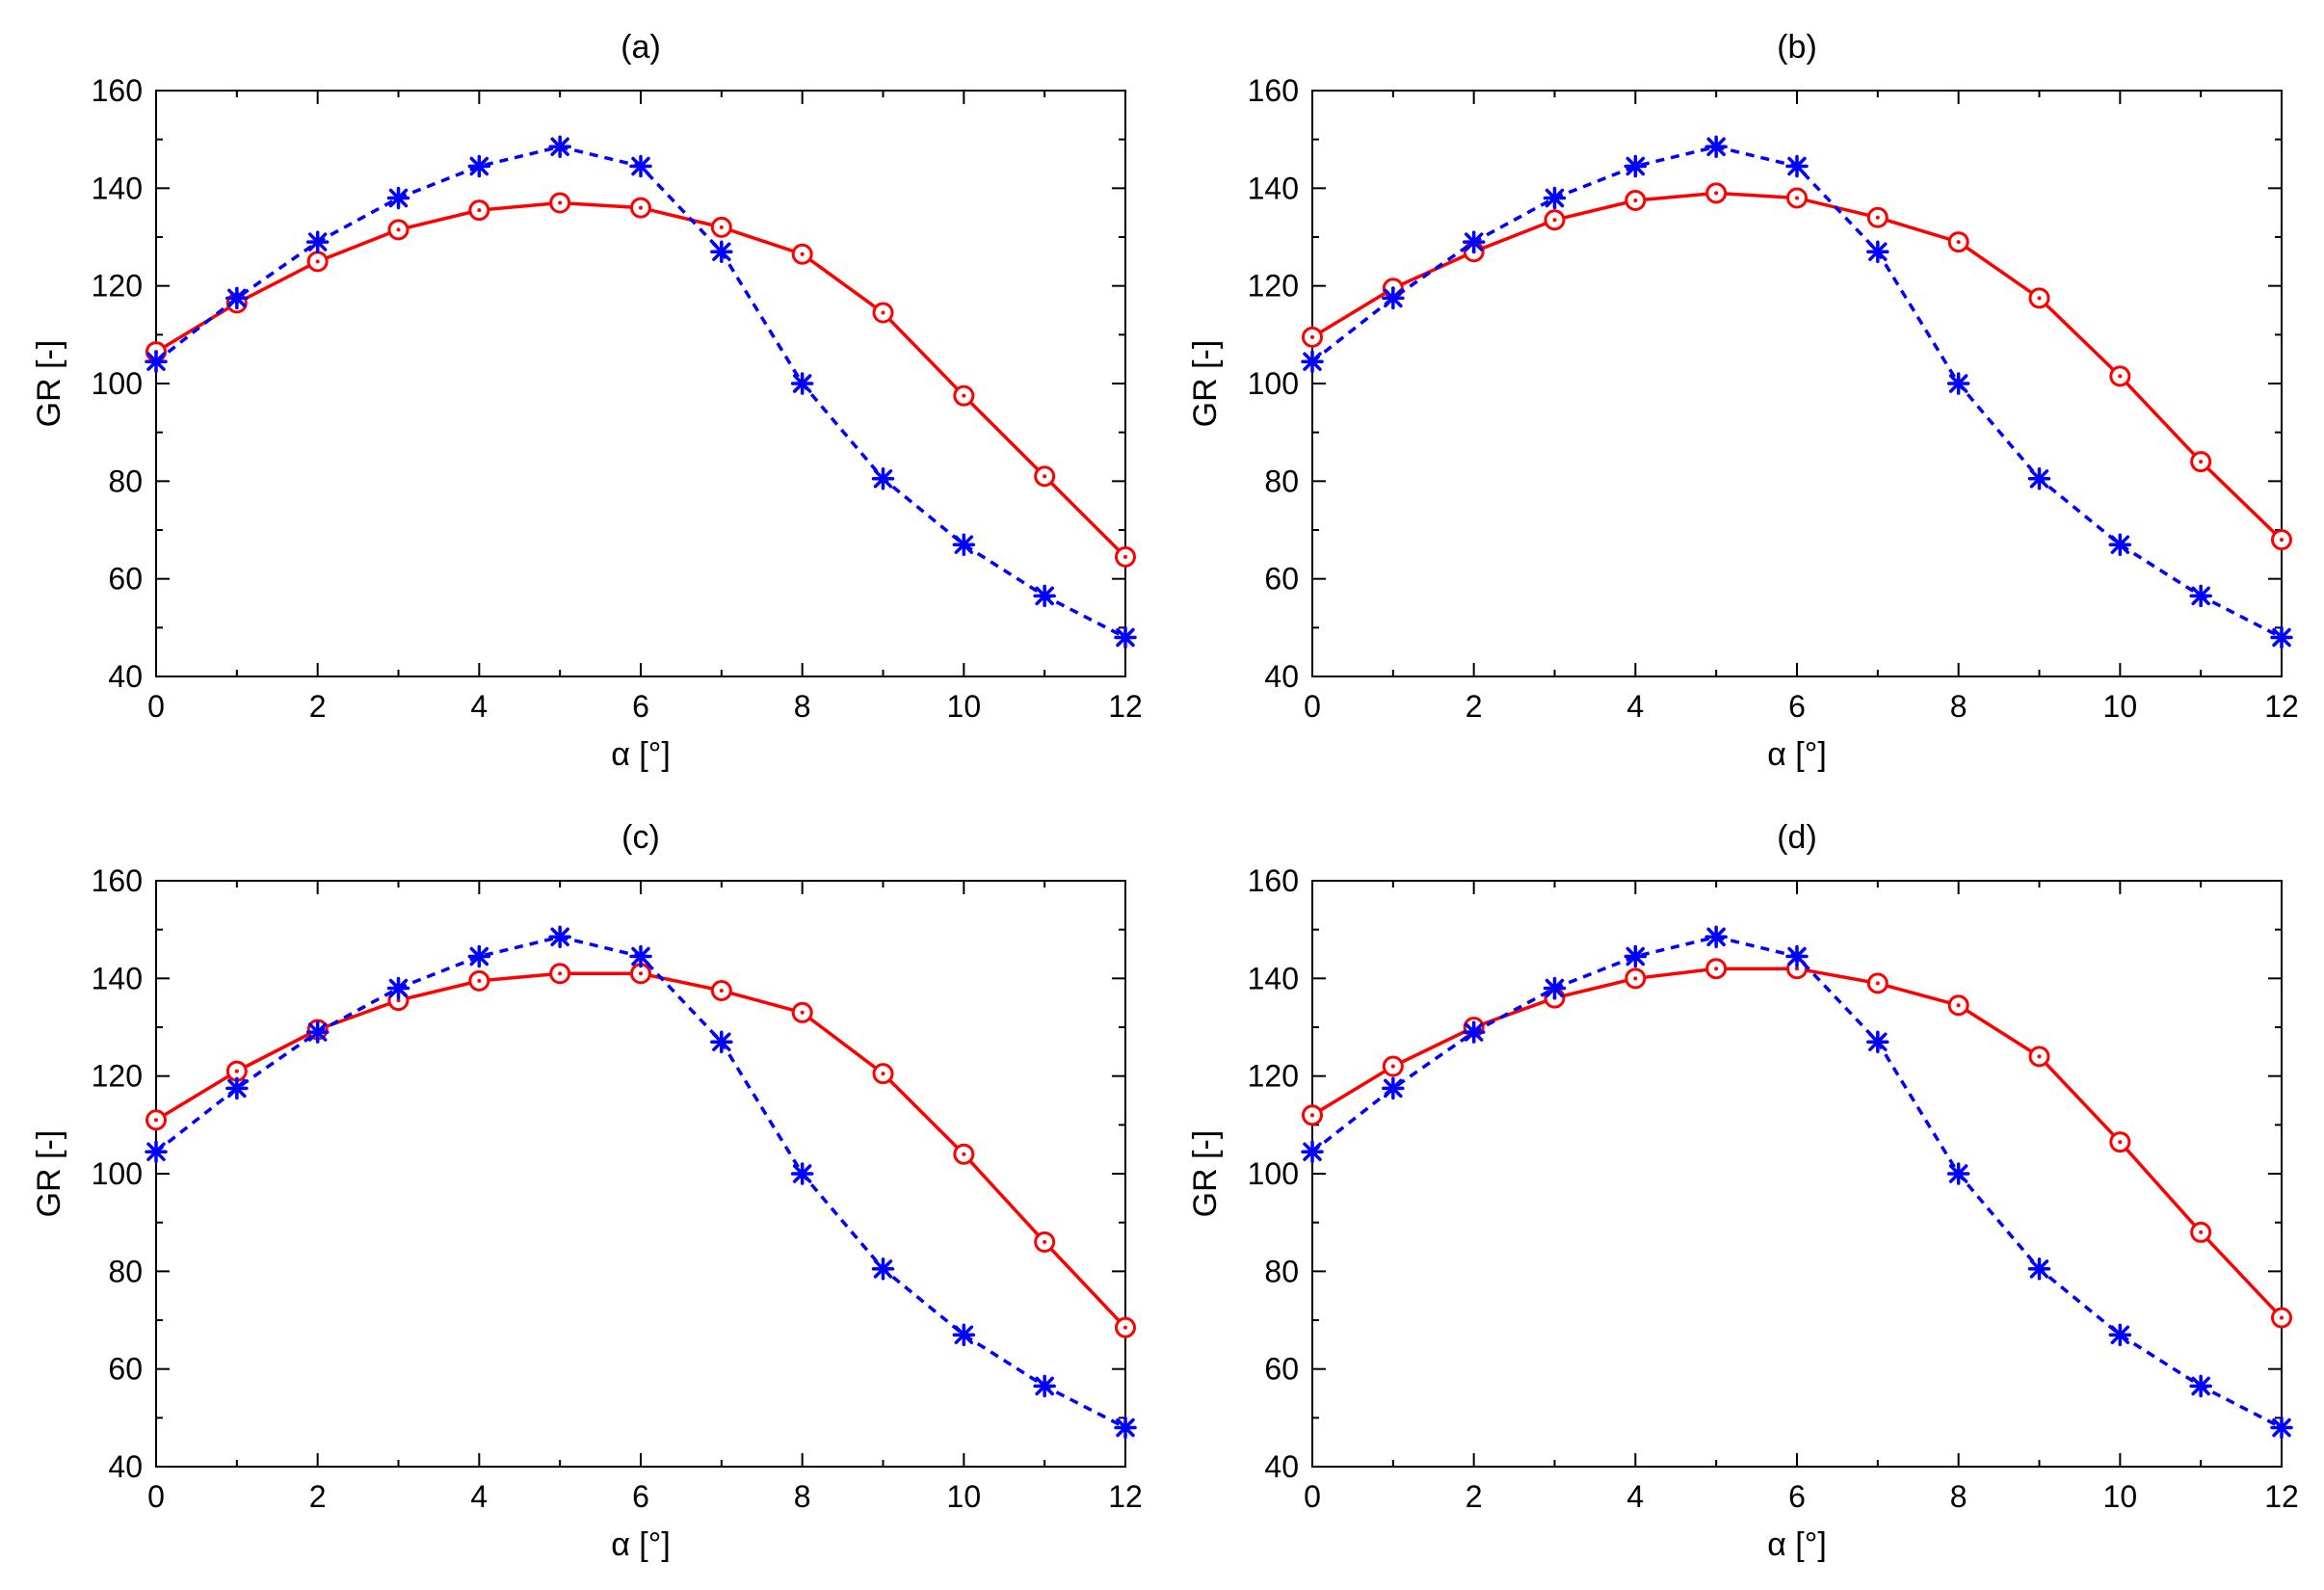 This screenshot has height=1590, width=2324. I want to click on x-tick-label: 4, so click(479, 706).